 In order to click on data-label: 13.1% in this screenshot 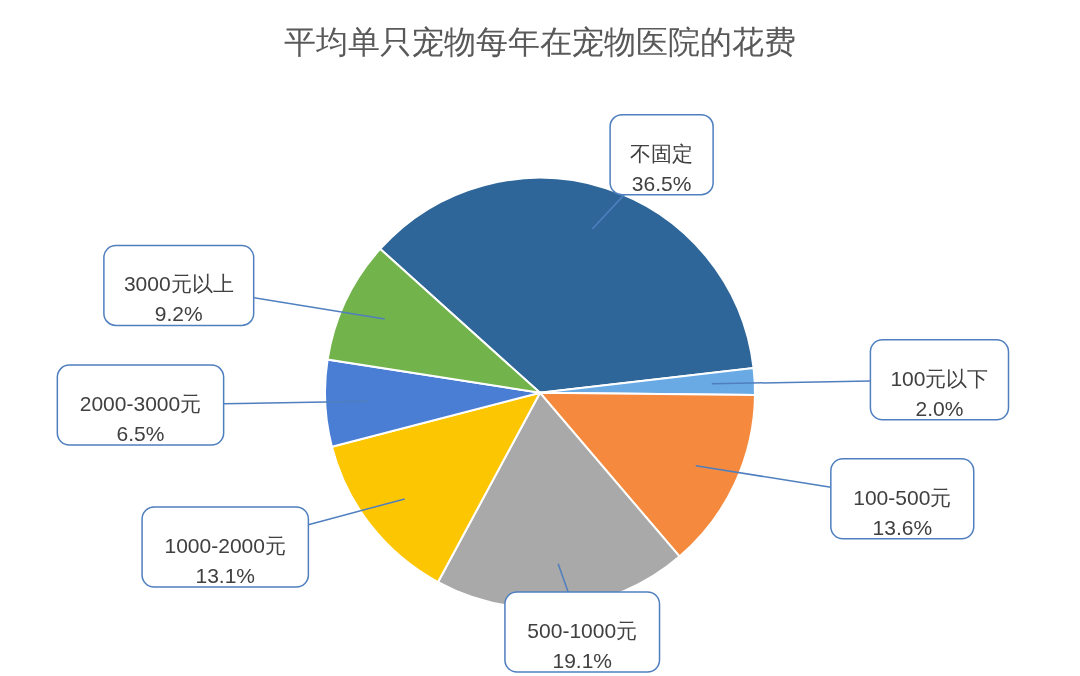, I will do `click(225, 576)`.